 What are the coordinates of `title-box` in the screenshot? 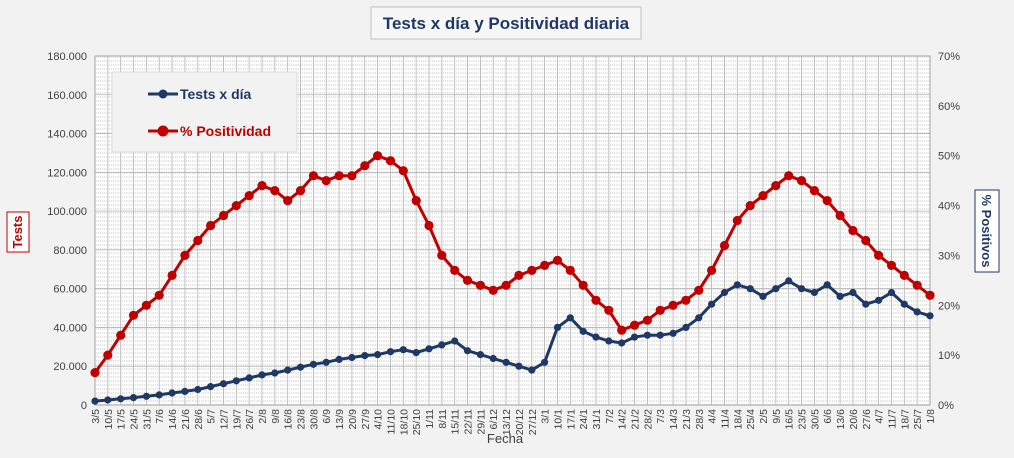 It's located at (506, 23).